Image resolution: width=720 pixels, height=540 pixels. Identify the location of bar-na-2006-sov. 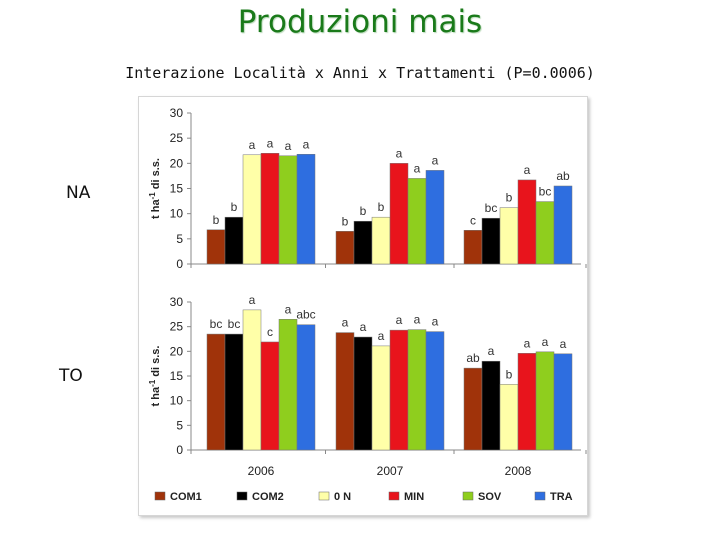
(288, 210).